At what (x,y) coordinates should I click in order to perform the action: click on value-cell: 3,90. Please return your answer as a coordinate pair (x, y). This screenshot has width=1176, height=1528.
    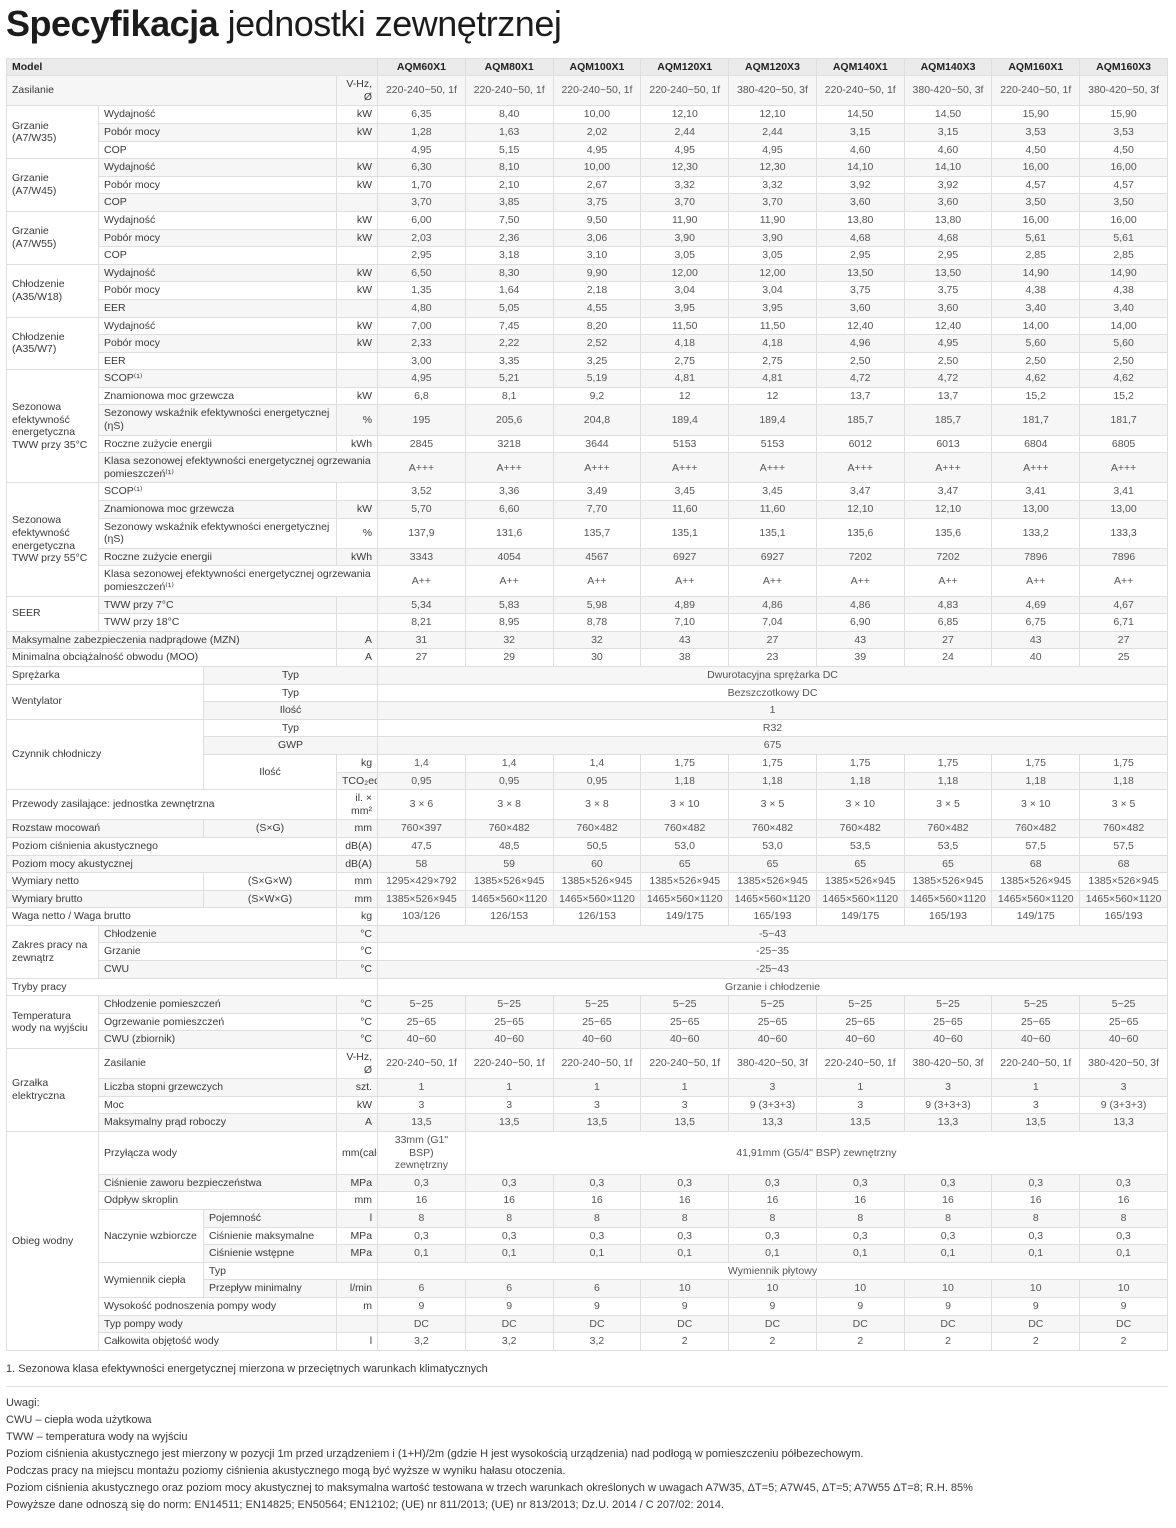
    Looking at the image, I should click on (685, 238).